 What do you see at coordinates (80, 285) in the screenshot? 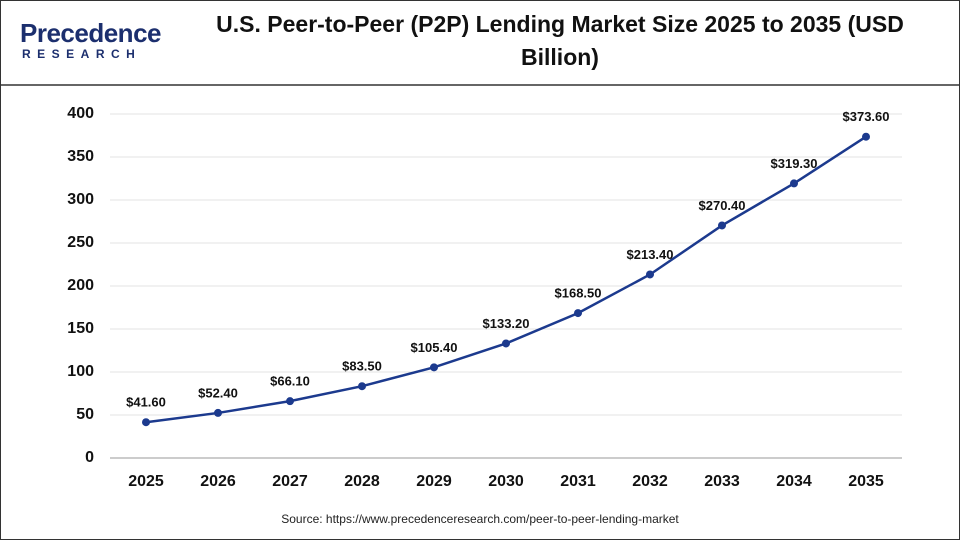
I see `y-tick-label: 200` at bounding box center [80, 285].